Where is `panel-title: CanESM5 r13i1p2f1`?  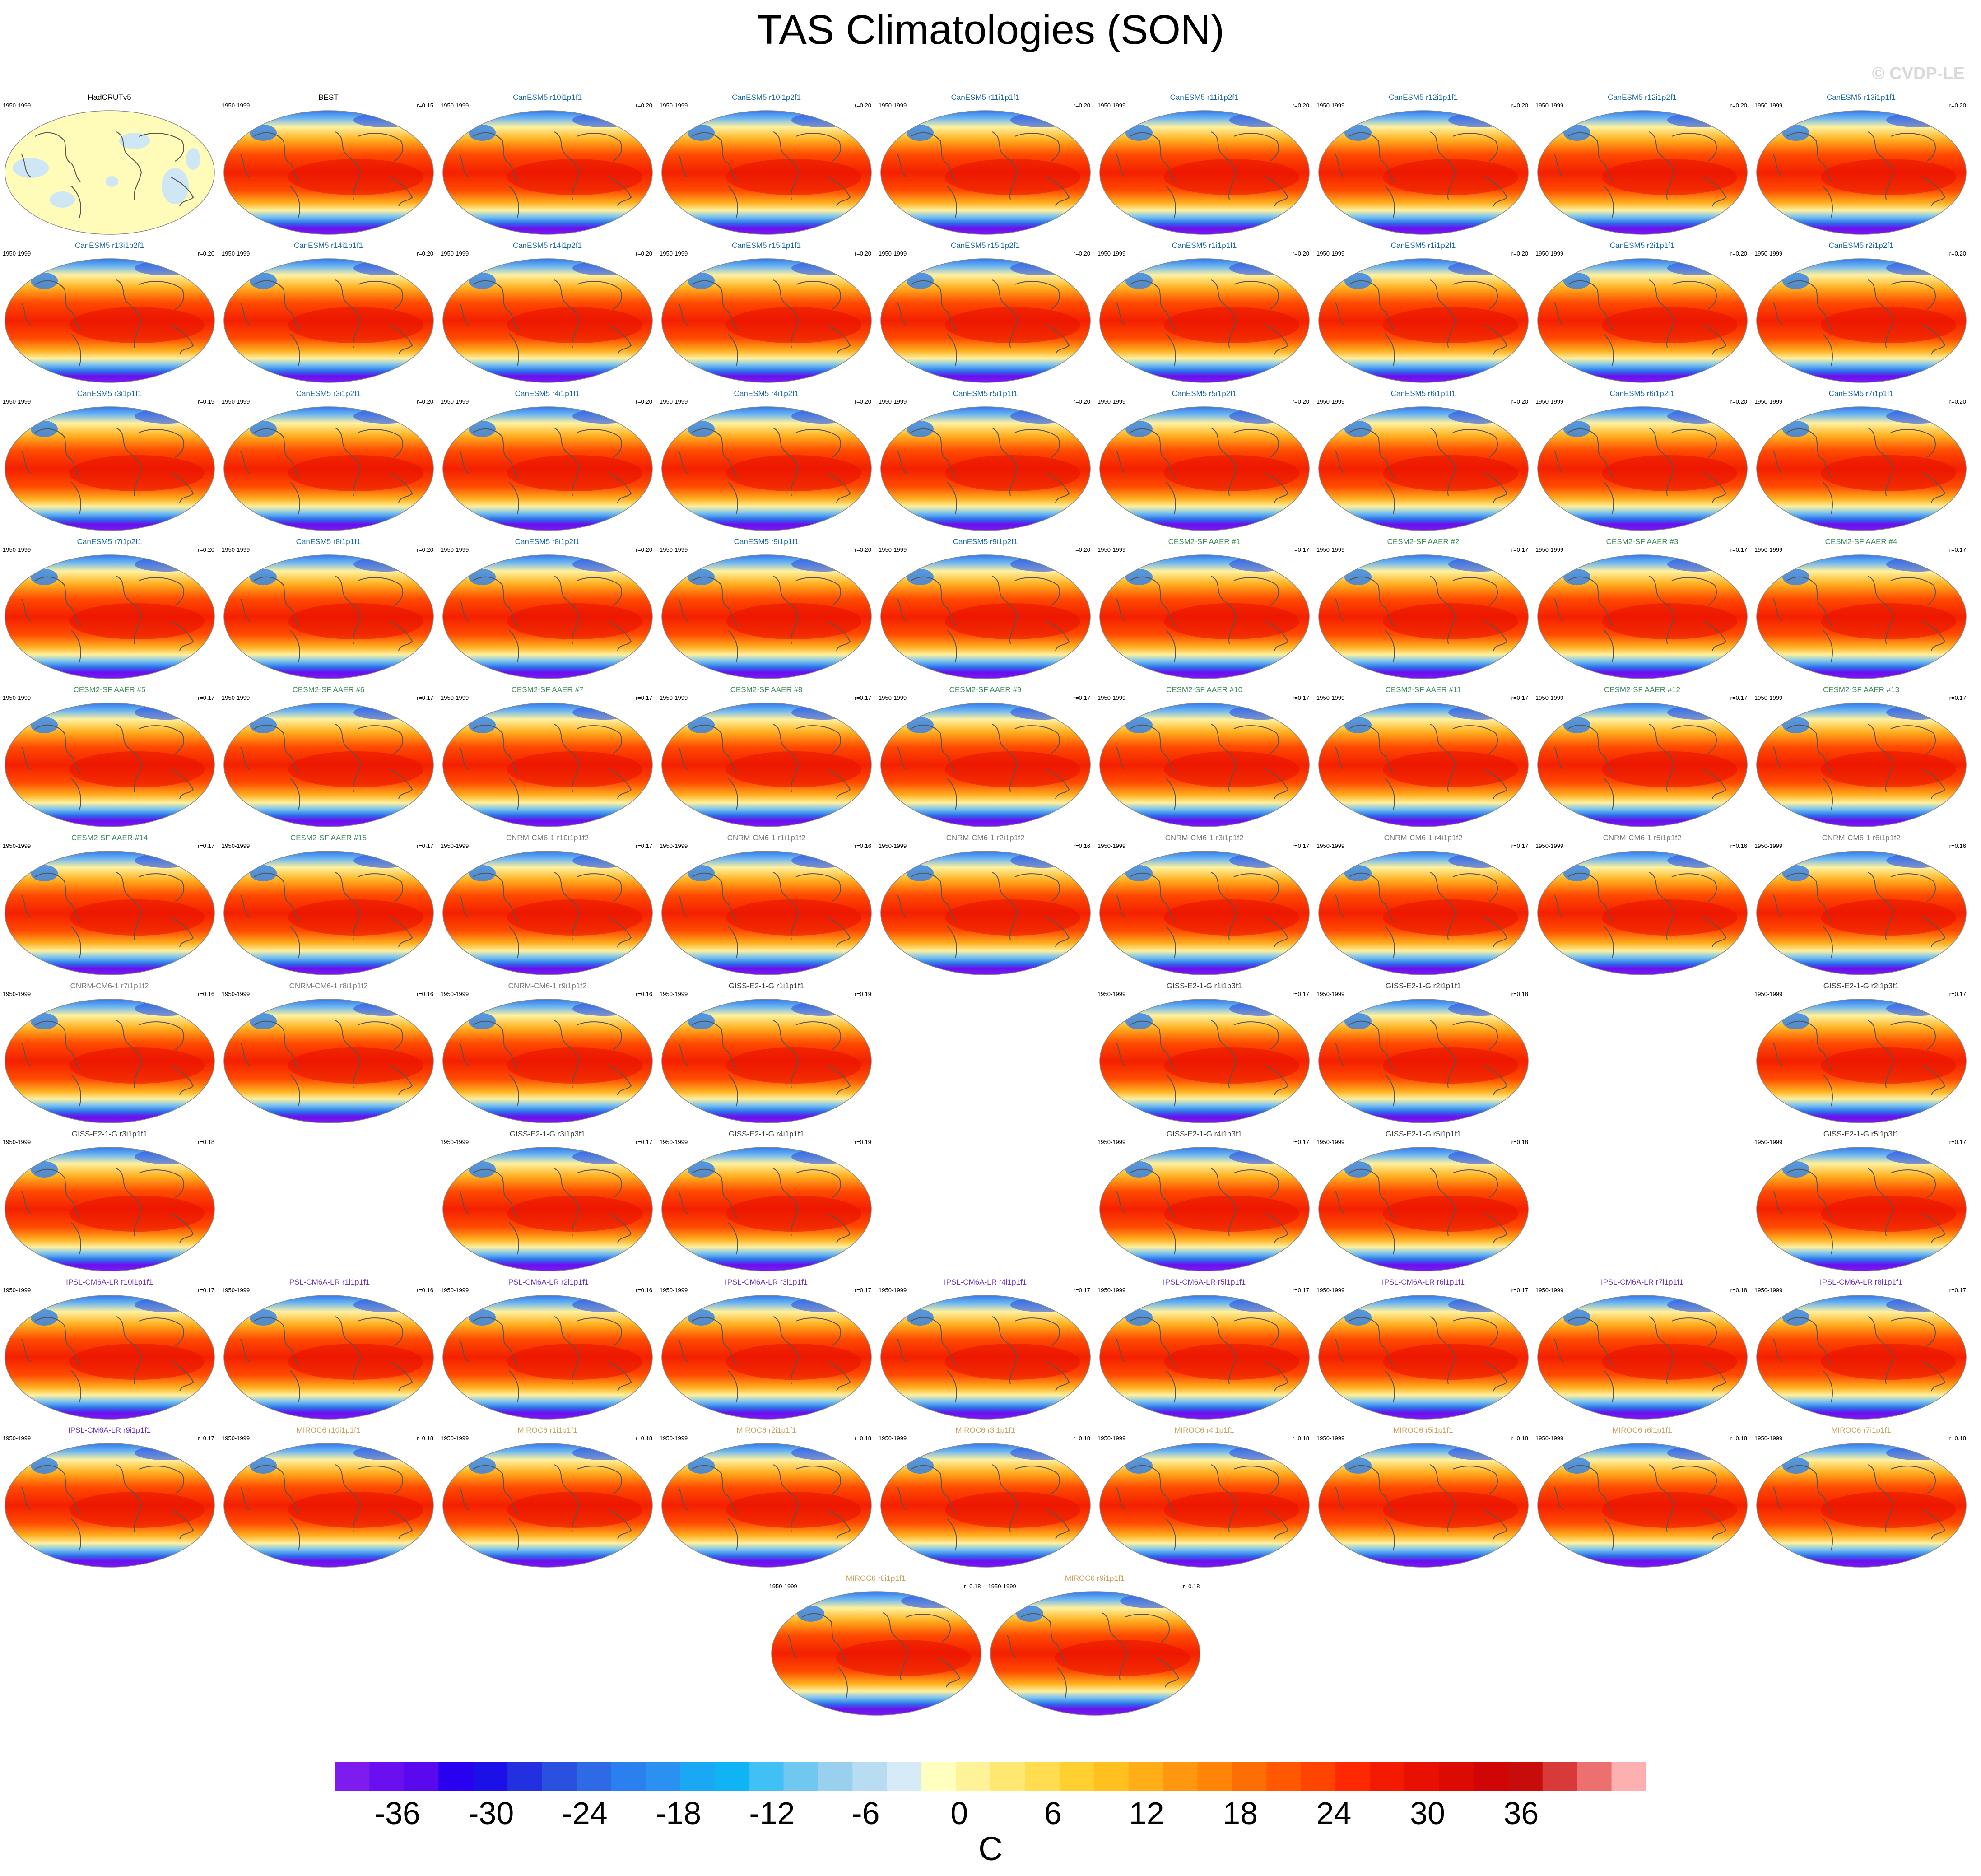
panel-title: CanESM5 r13i1p2f1 is located at coordinates (109, 246).